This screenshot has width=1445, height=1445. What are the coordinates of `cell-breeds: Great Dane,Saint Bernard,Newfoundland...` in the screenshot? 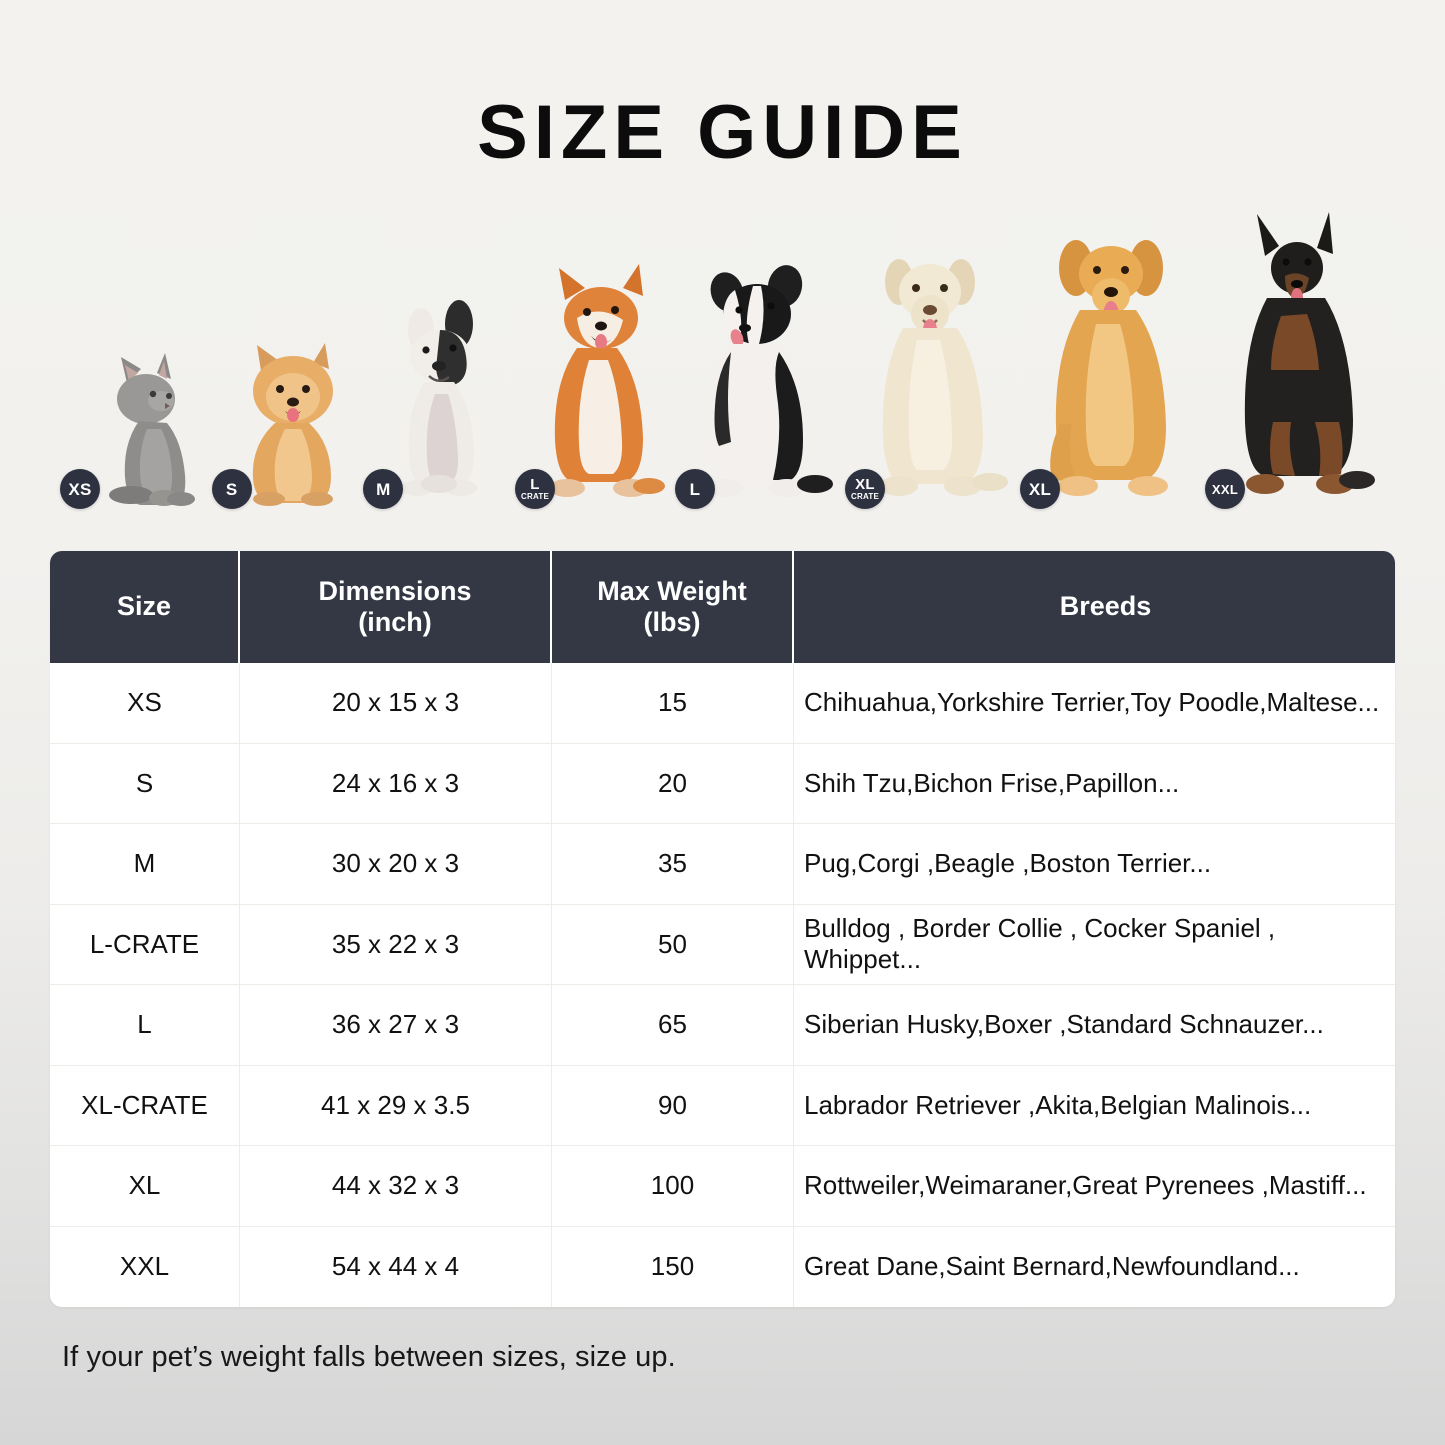 It's located at (1052, 1266).